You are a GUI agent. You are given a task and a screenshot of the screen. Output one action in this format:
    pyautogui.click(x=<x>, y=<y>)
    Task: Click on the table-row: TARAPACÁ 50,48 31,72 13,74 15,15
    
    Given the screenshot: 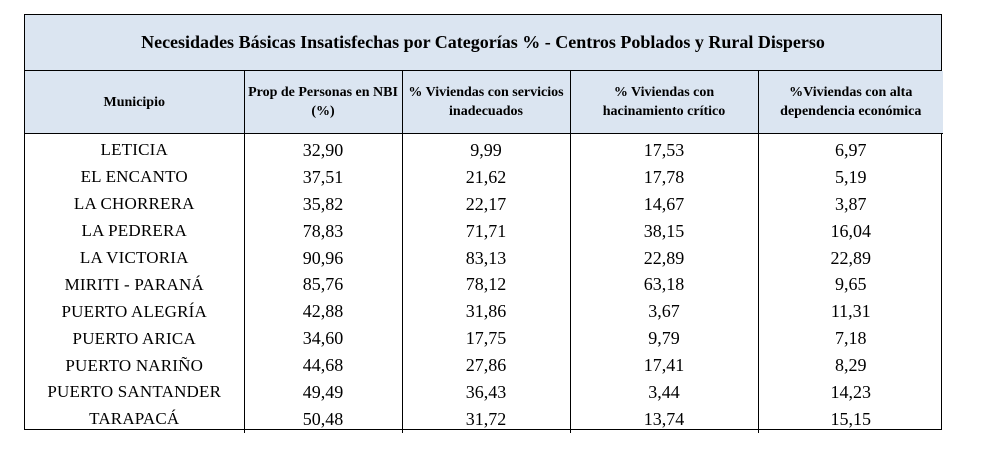 What is the action you would take?
    pyautogui.click(x=484, y=419)
    